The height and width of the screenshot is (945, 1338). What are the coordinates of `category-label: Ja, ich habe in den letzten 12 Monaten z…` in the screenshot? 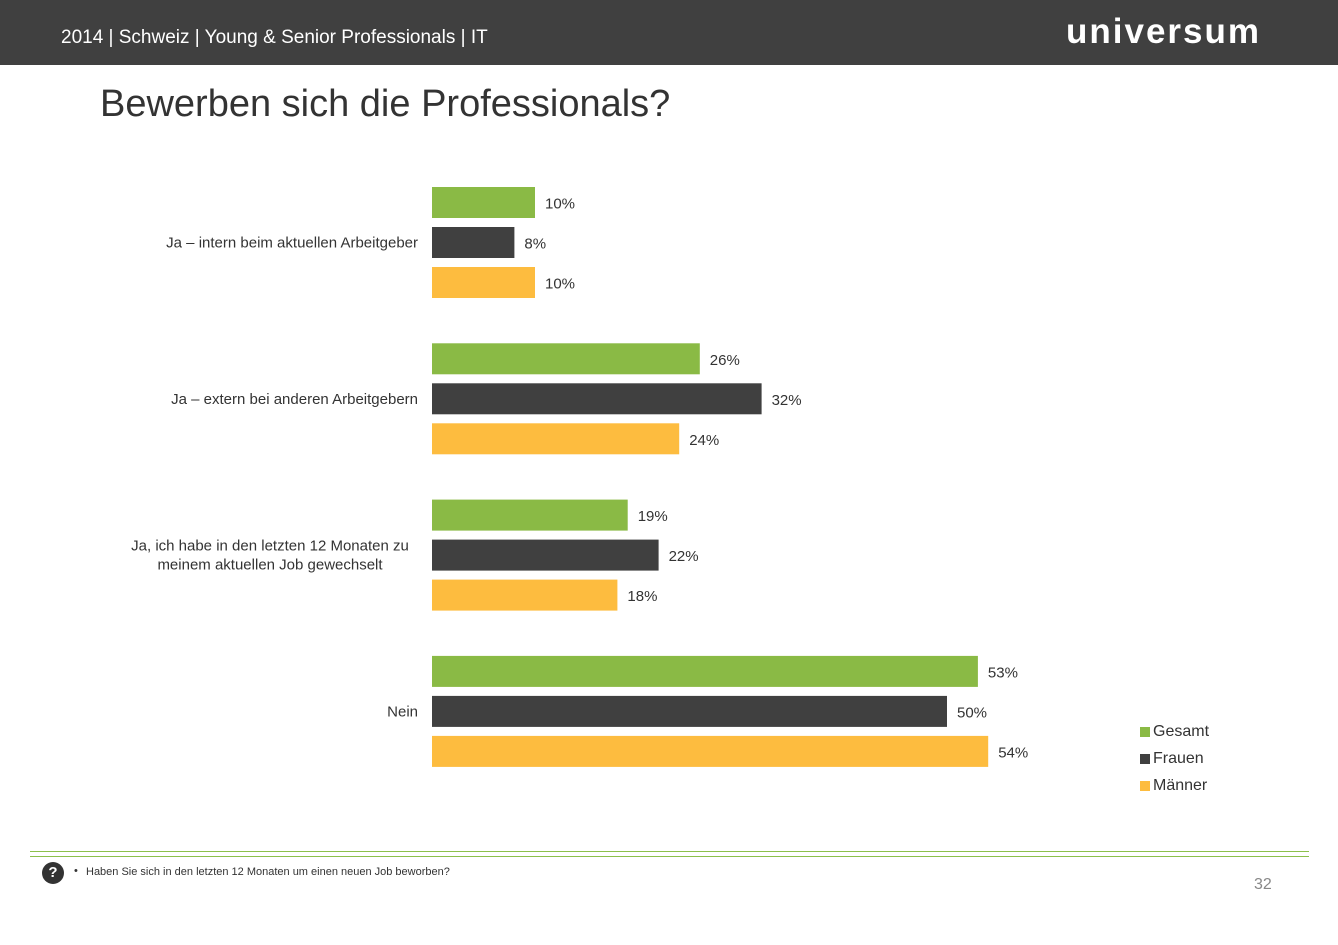 It's located at (270, 556).